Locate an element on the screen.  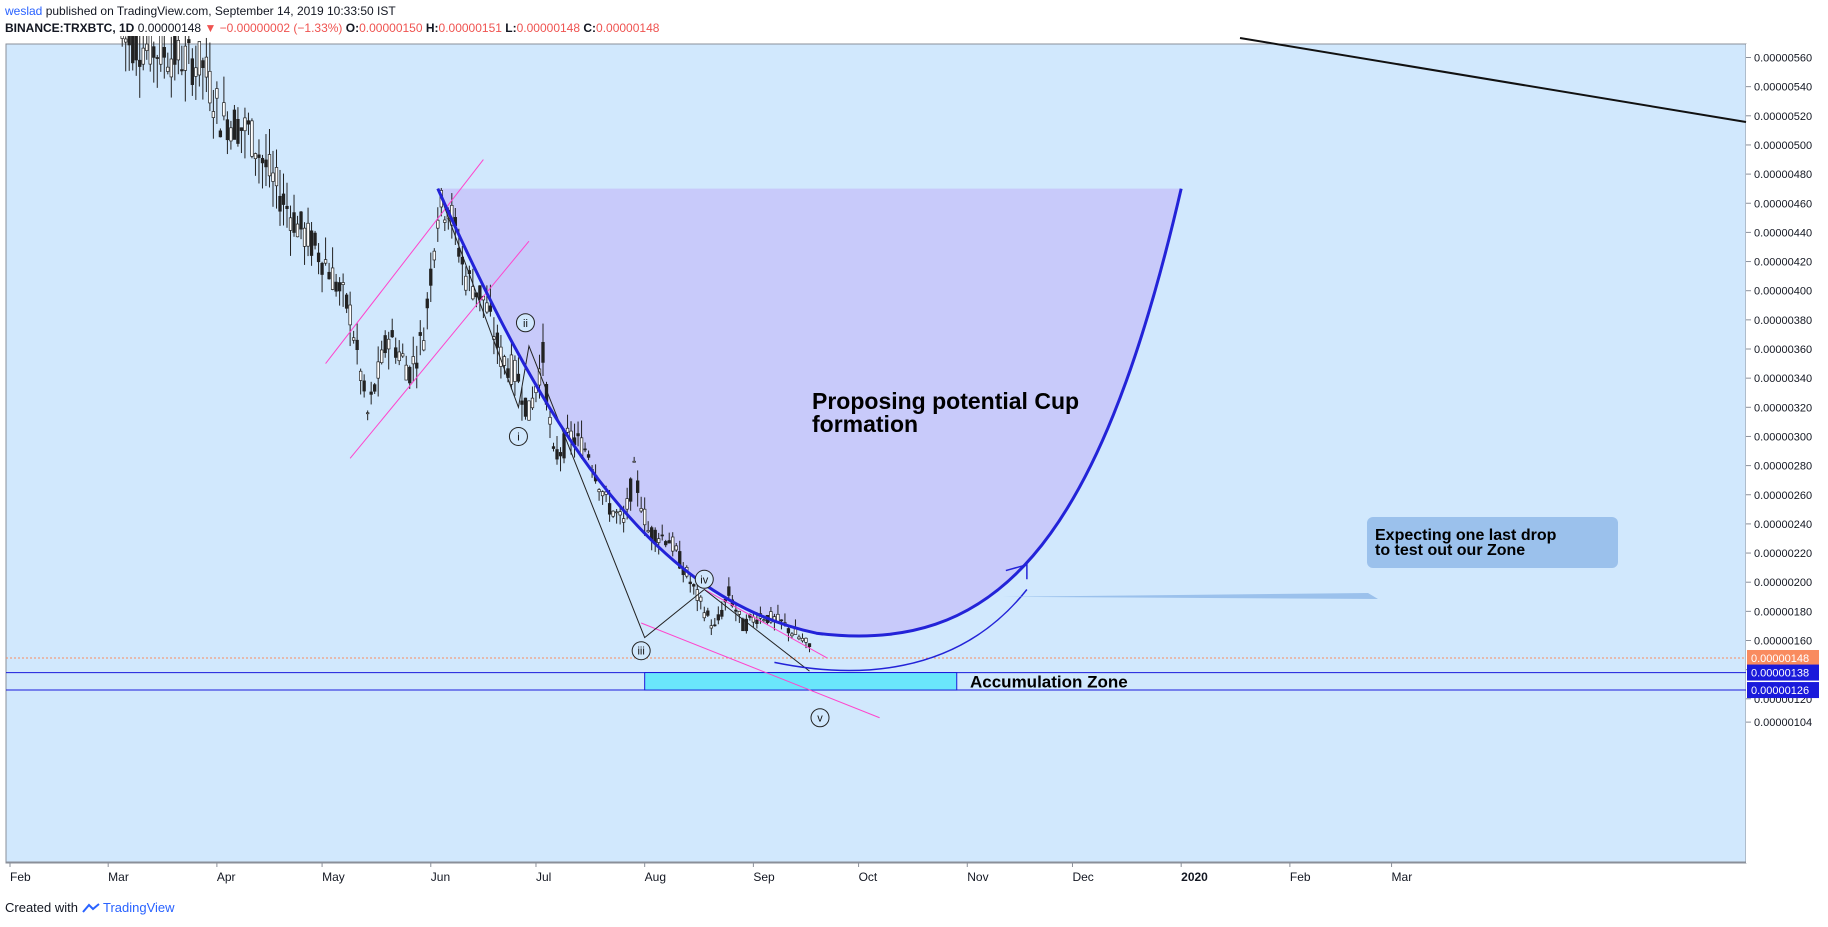
y-tick-label: 0.00000104 is located at coordinates (1783, 723).